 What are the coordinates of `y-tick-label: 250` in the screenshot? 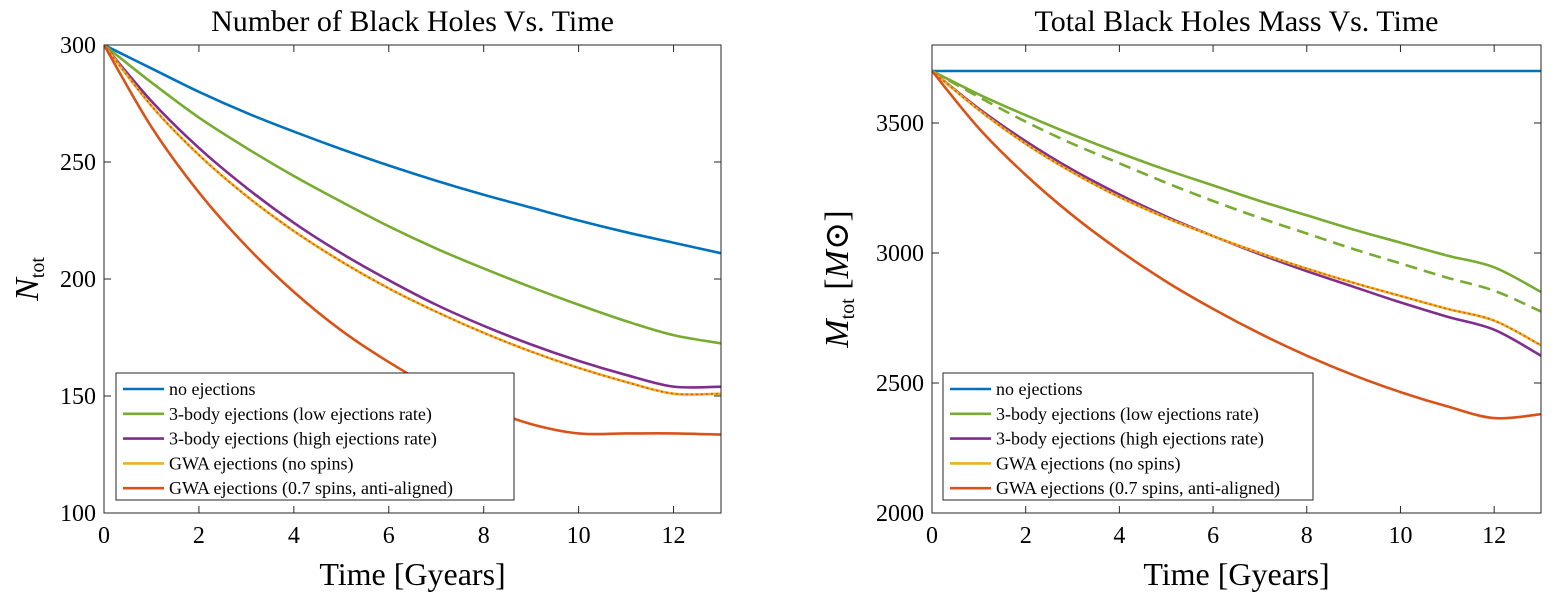 It's located at (78, 163).